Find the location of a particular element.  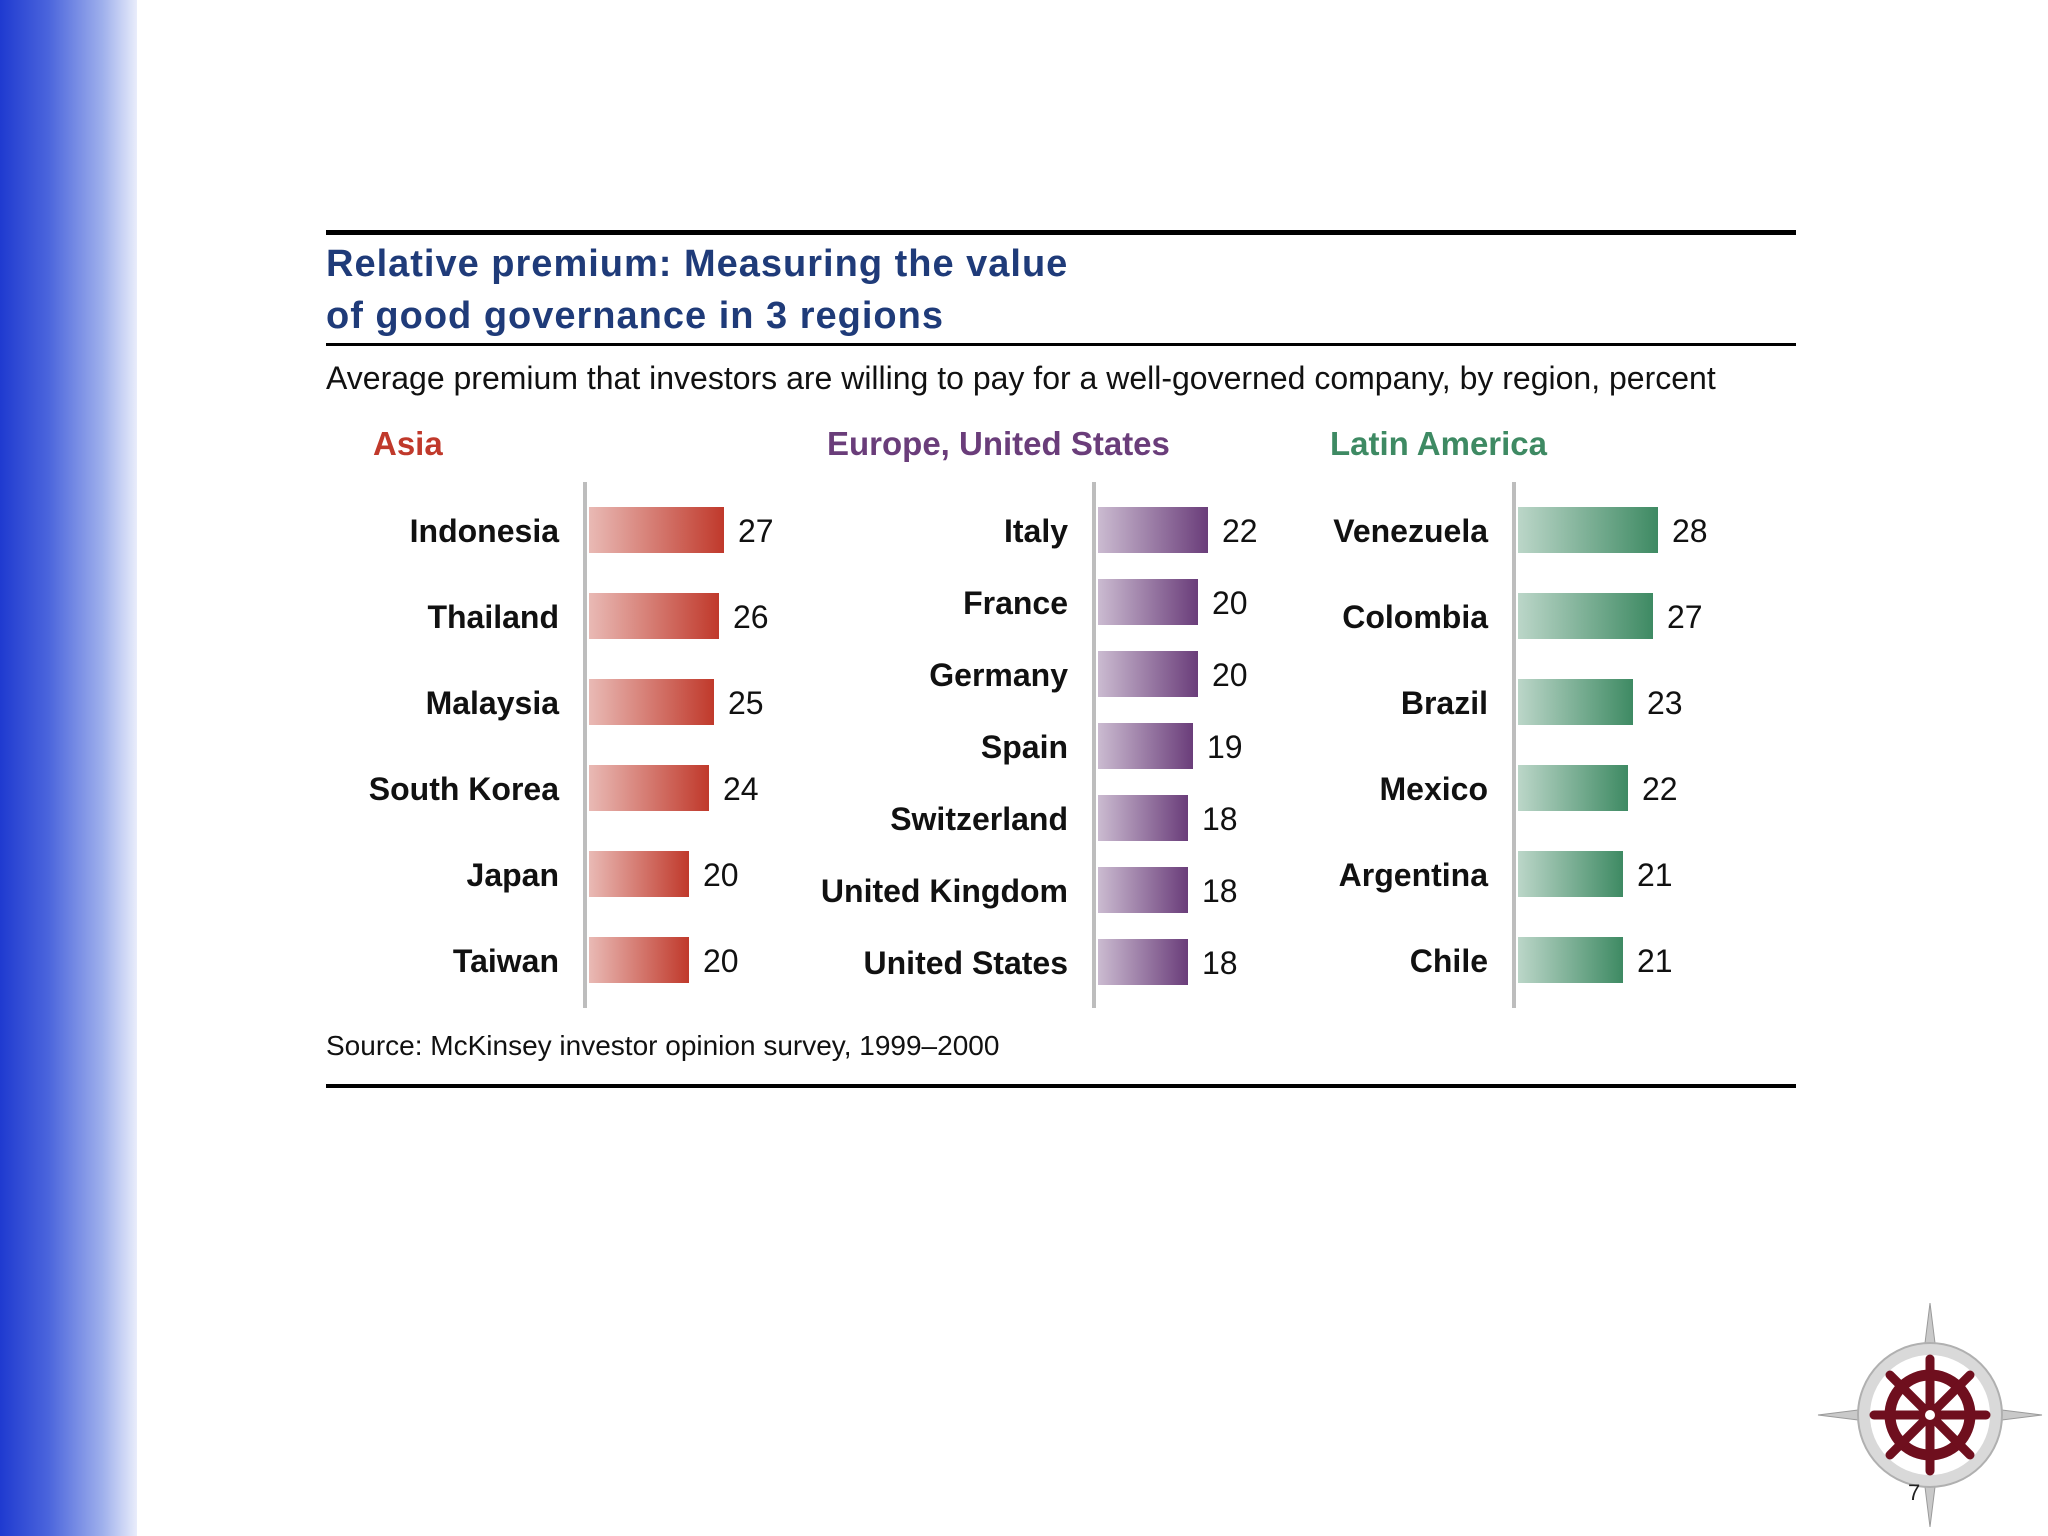

category-label-spain: Spain is located at coordinates (1024, 747).